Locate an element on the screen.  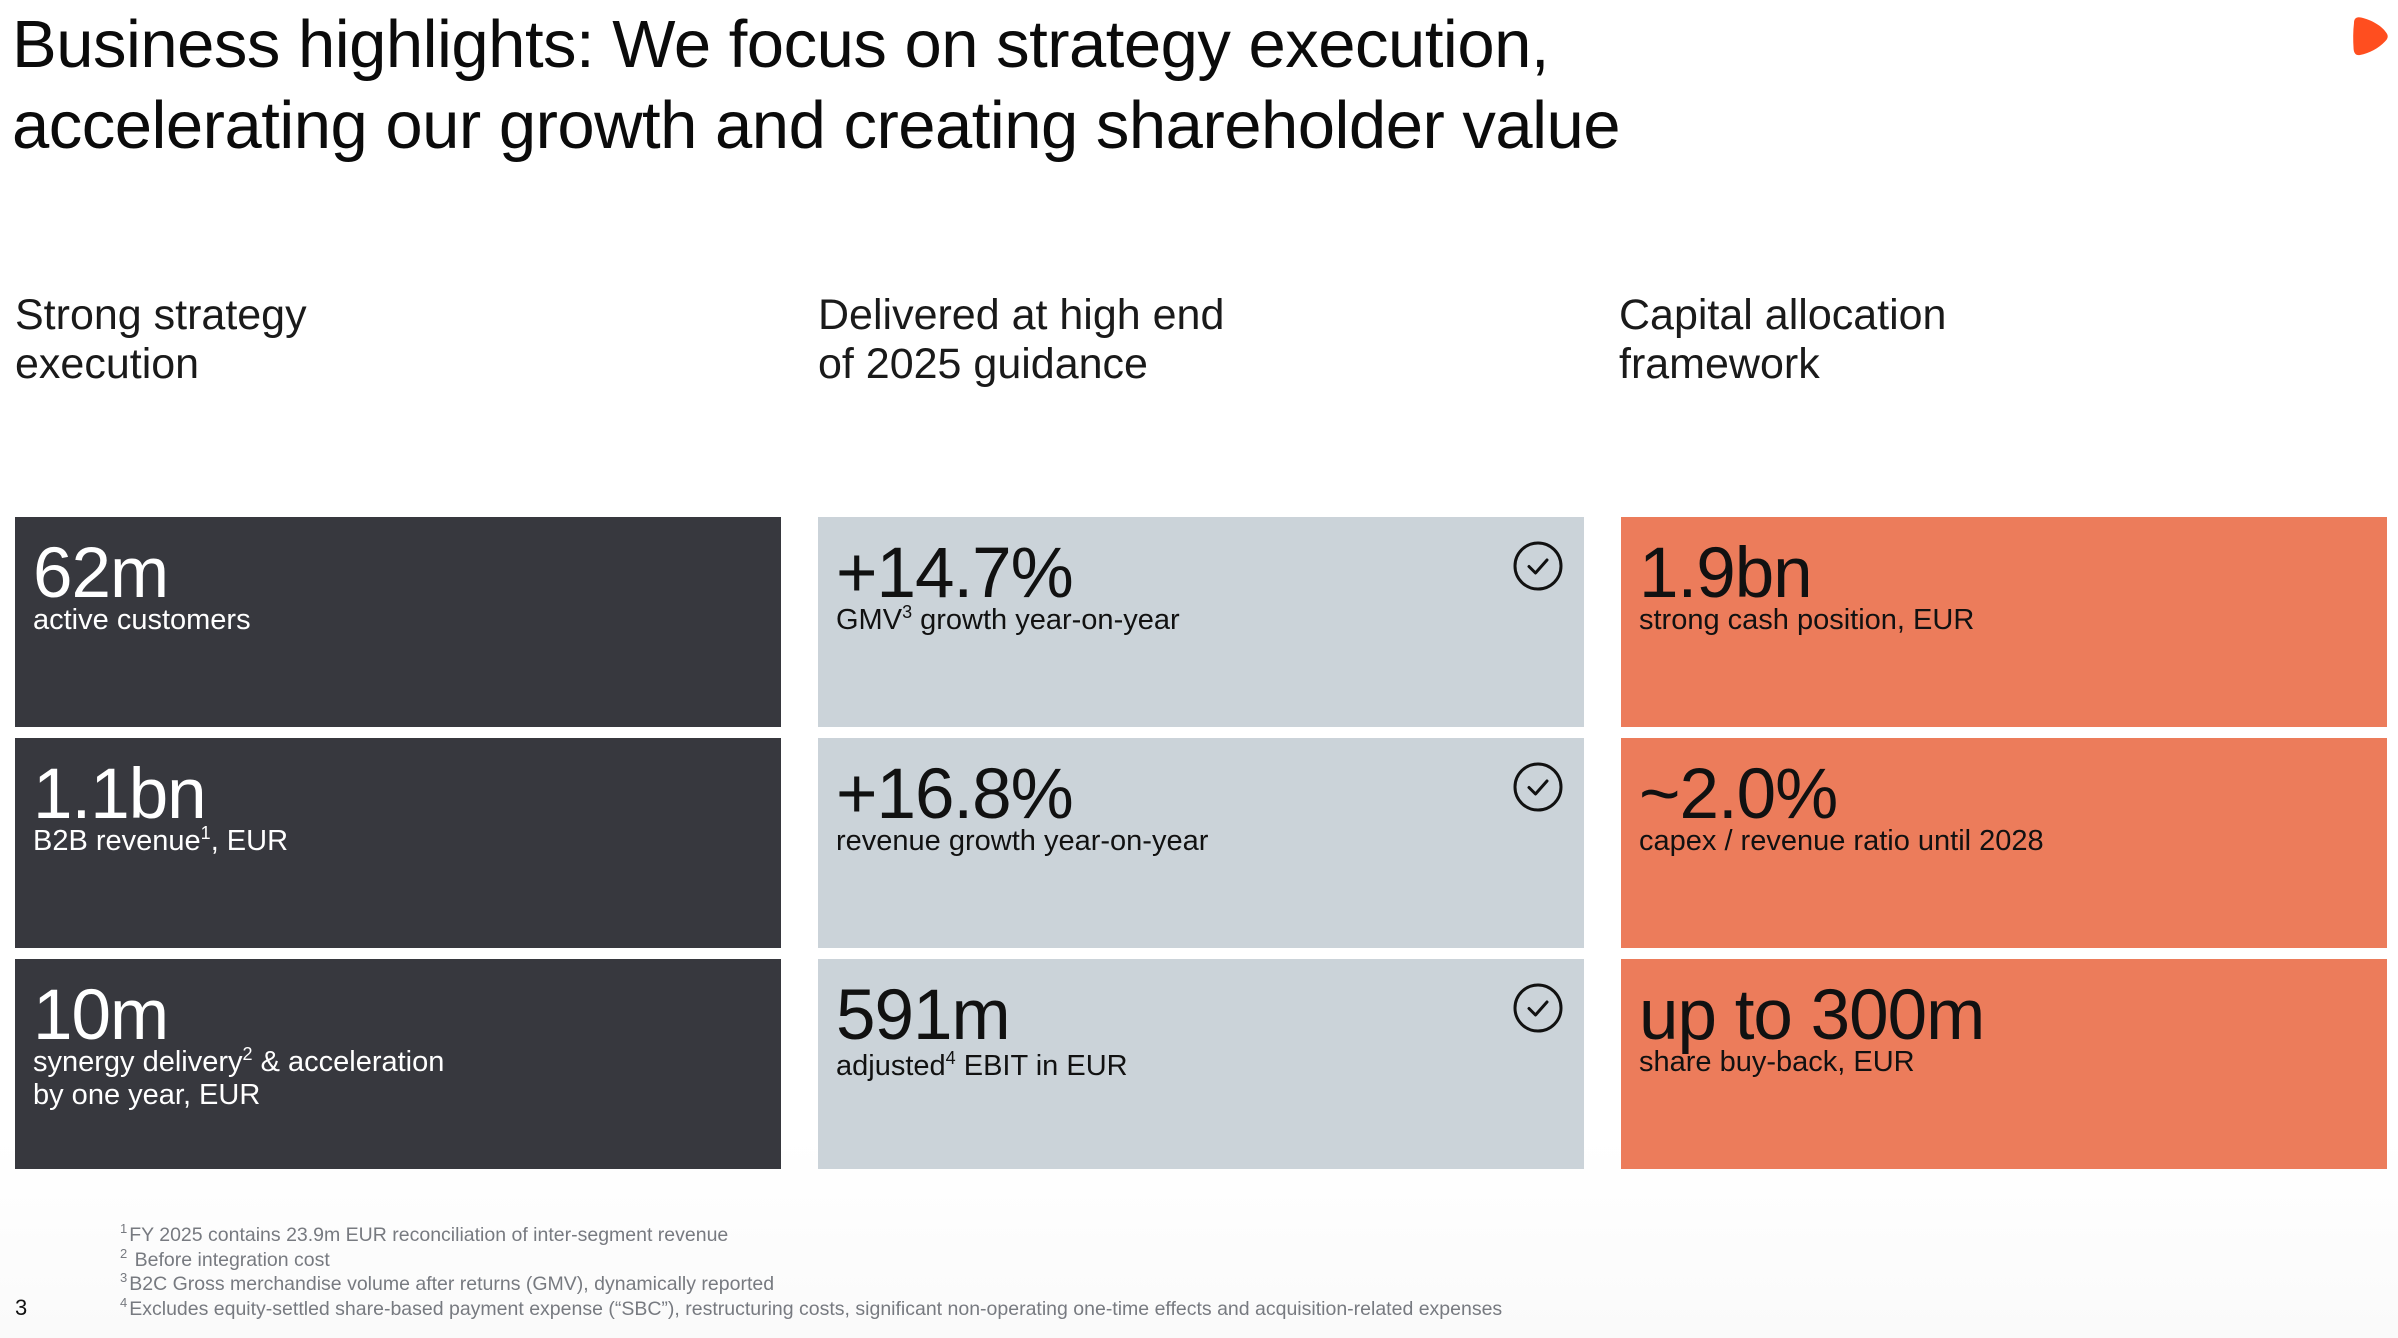
page-number: 3 is located at coordinates (21, 1307).